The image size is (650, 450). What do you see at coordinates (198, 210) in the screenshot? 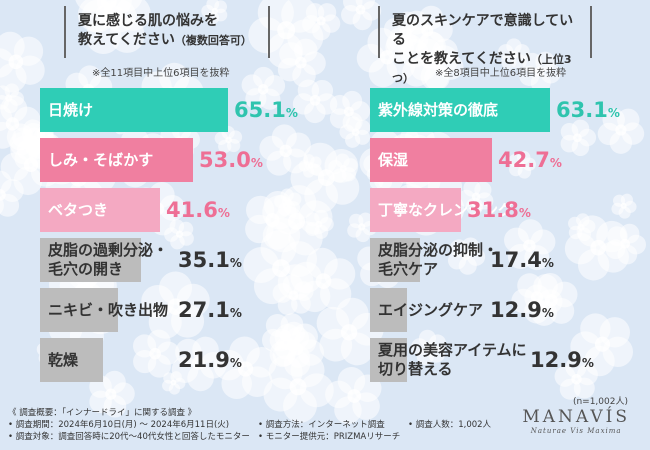
I see `bar-value: 41.6%` at bounding box center [198, 210].